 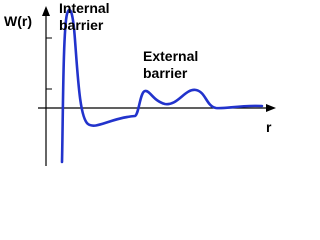 What do you see at coordinates (271, 108) in the screenshot?
I see `x-axis-arrow` at bounding box center [271, 108].